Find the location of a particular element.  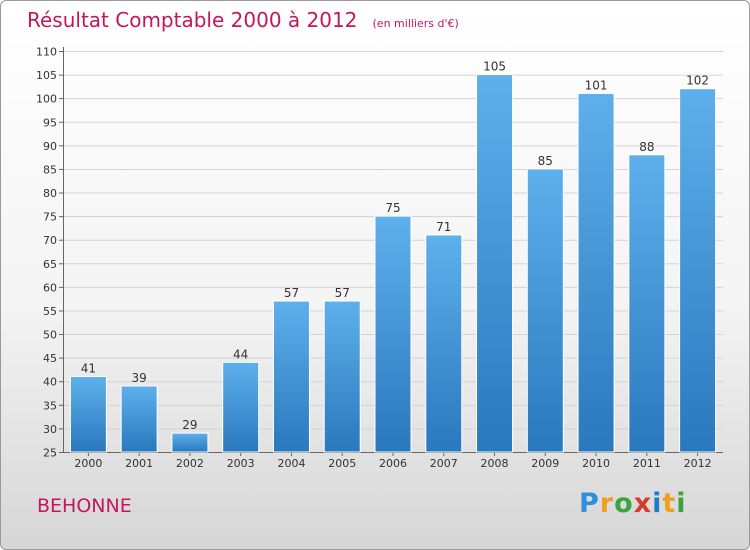

tick-label-y-45: 45 is located at coordinates (50, 358).